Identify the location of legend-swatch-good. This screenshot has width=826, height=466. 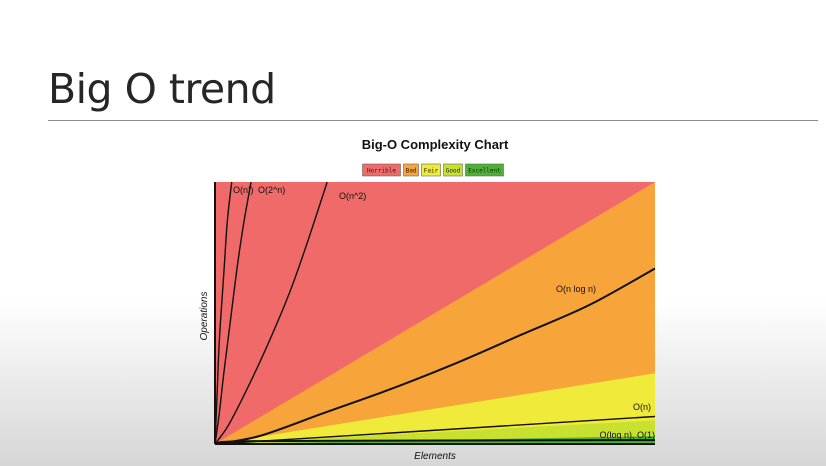
(453, 170).